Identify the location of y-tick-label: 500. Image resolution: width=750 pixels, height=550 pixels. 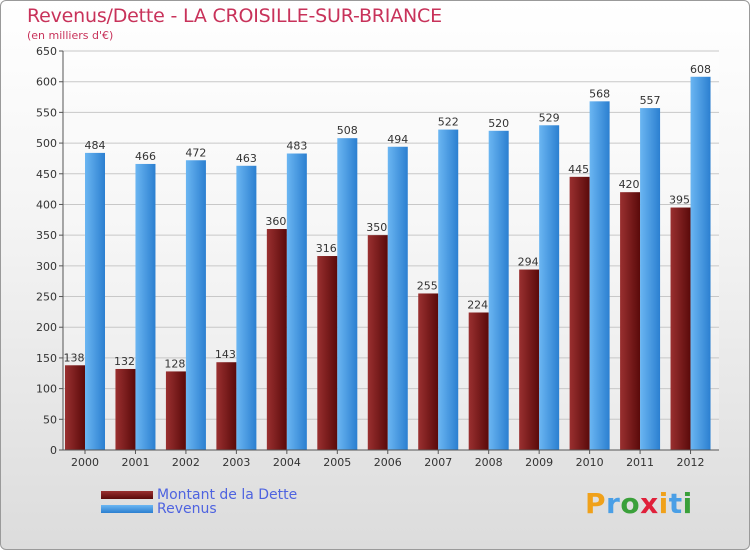
(46, 143).